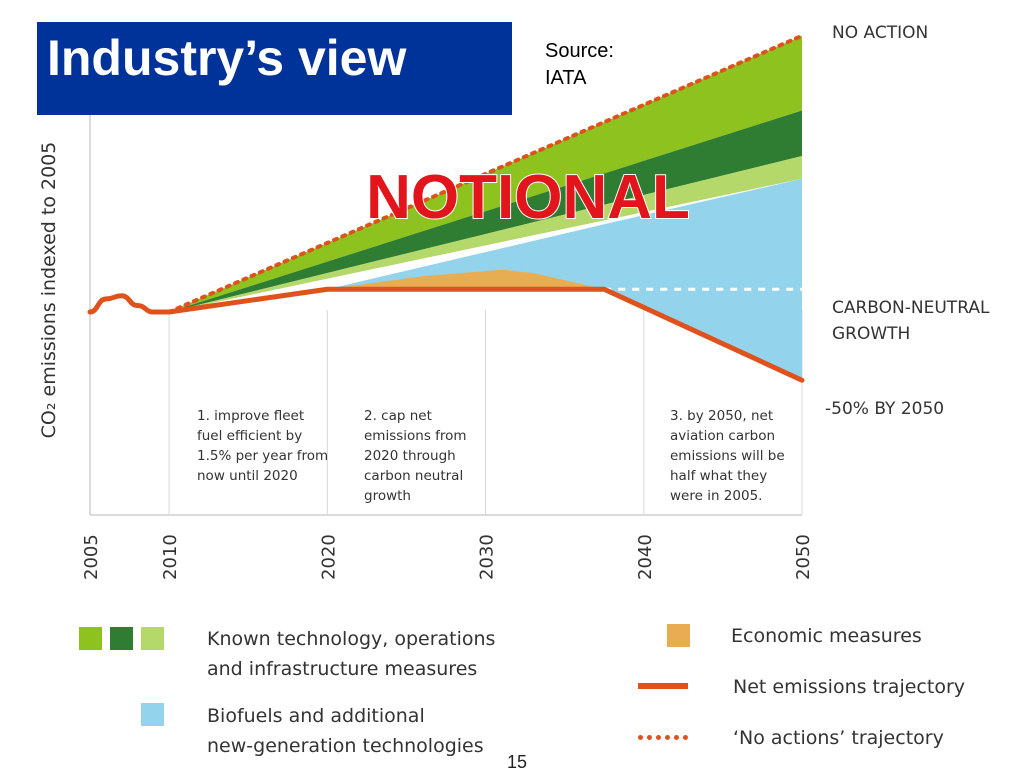 The height and width of the screenshot is (773, 1024). What do you see at coordinates (152, 714) in the screenshot?
I see `legend-swatch-biofuels` at bounding box center [152, 714].